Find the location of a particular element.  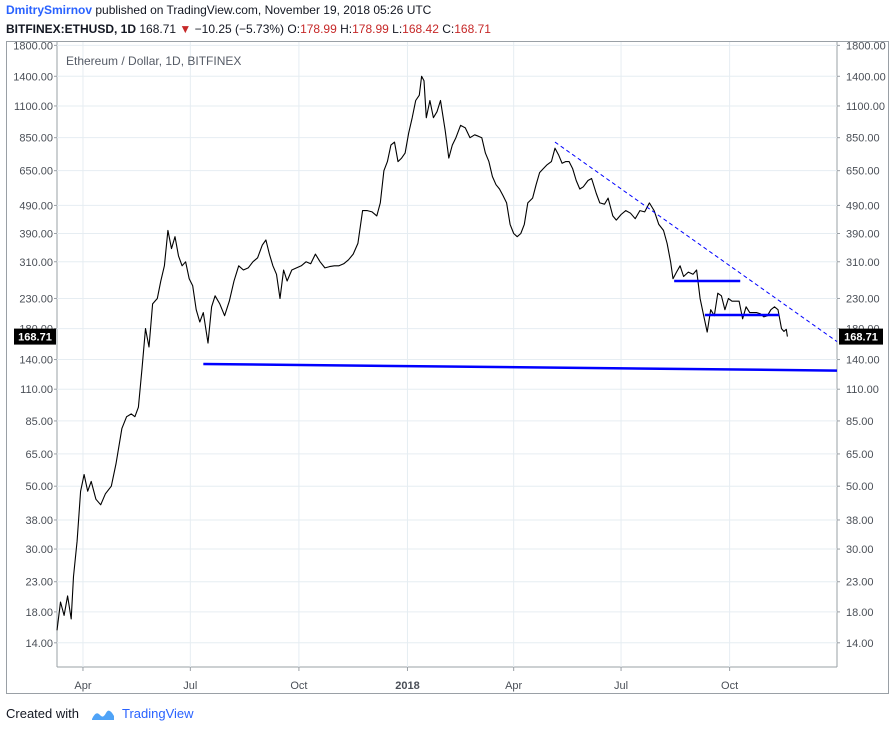

y-tick-label-right: 30.00 is located at coordinates (860, 550).